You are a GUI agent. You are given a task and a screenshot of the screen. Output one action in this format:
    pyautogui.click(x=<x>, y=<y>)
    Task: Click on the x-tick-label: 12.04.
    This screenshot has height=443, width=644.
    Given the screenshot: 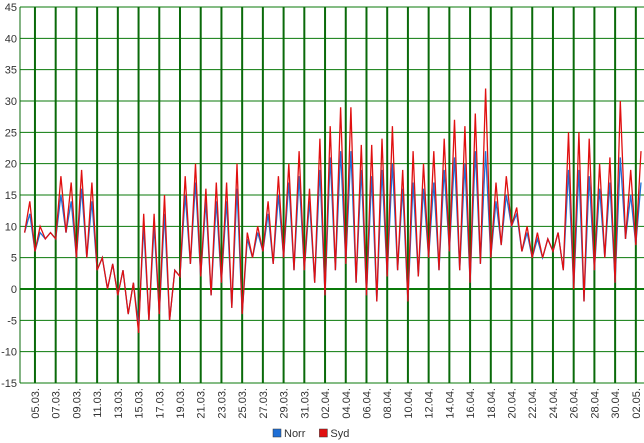 What is the action you would take?
    pyautogui.click(x=430, y=403)
    